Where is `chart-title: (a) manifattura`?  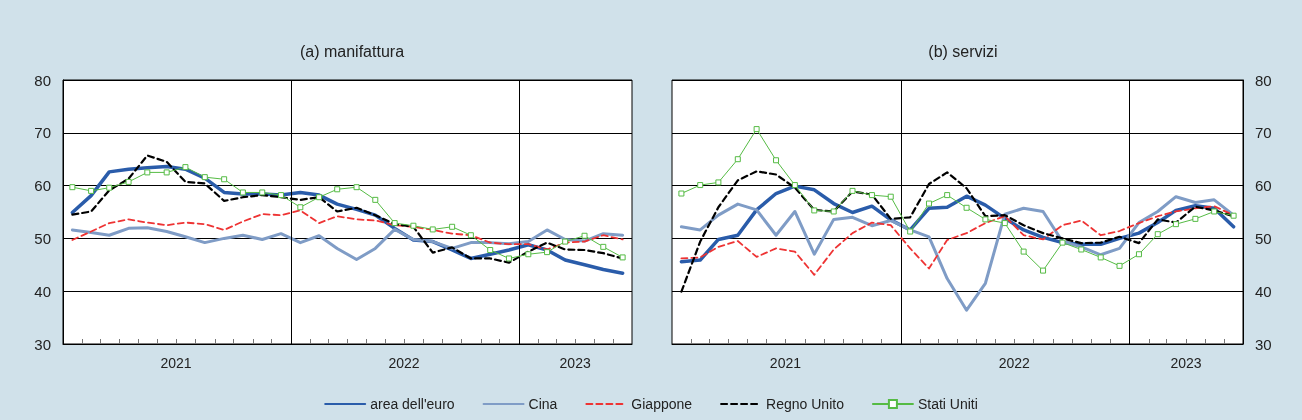
chart-title: (a) manifattura is located at coordinates (352, 51).